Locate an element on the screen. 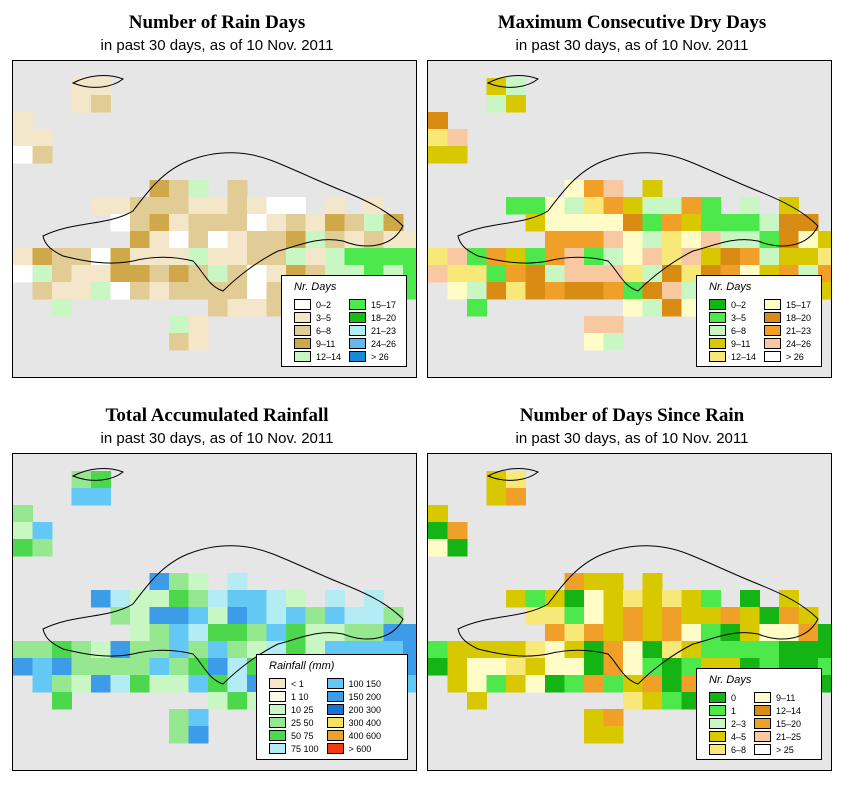  legend-title: Nr. Days is located at coordinates (730, 680).